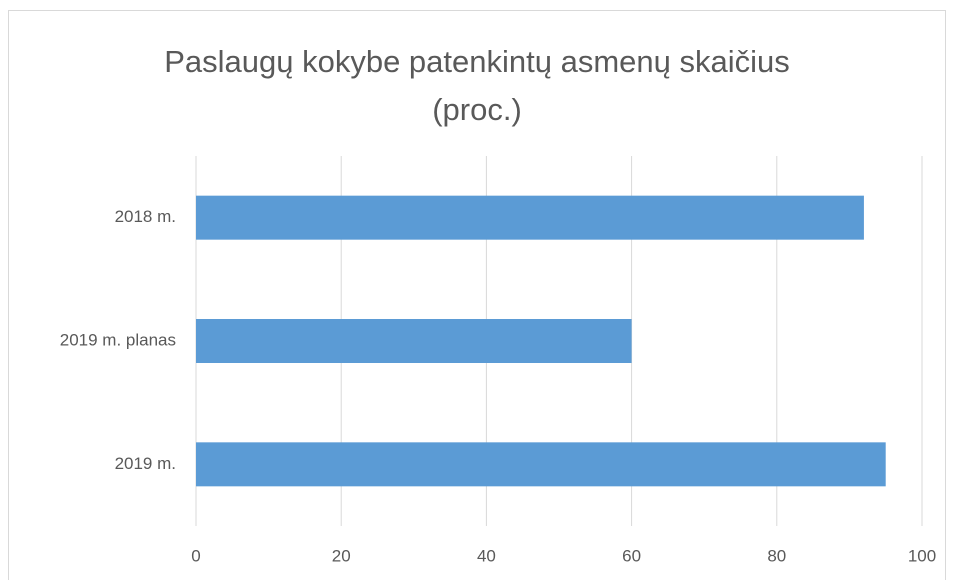 This screenshot has height=580, width=955. Describe the element at coordinates (118, 339) in the screenshot. I see `y-tick-label: 2019 m. planas` at that location.